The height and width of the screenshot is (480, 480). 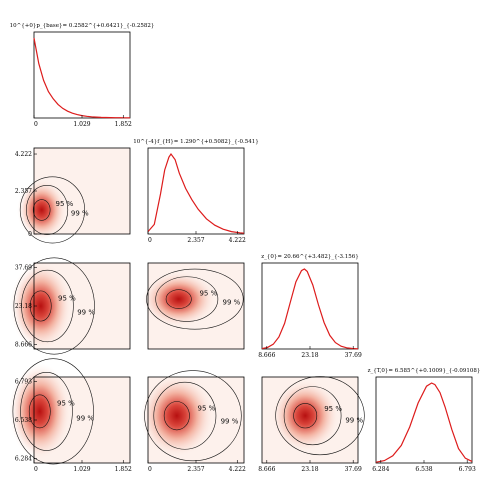 I want to click on marginal-title-4: z_{T,0}= 6.585^{+0.1009}_{-0.09108}, so click(x=424, y=370).